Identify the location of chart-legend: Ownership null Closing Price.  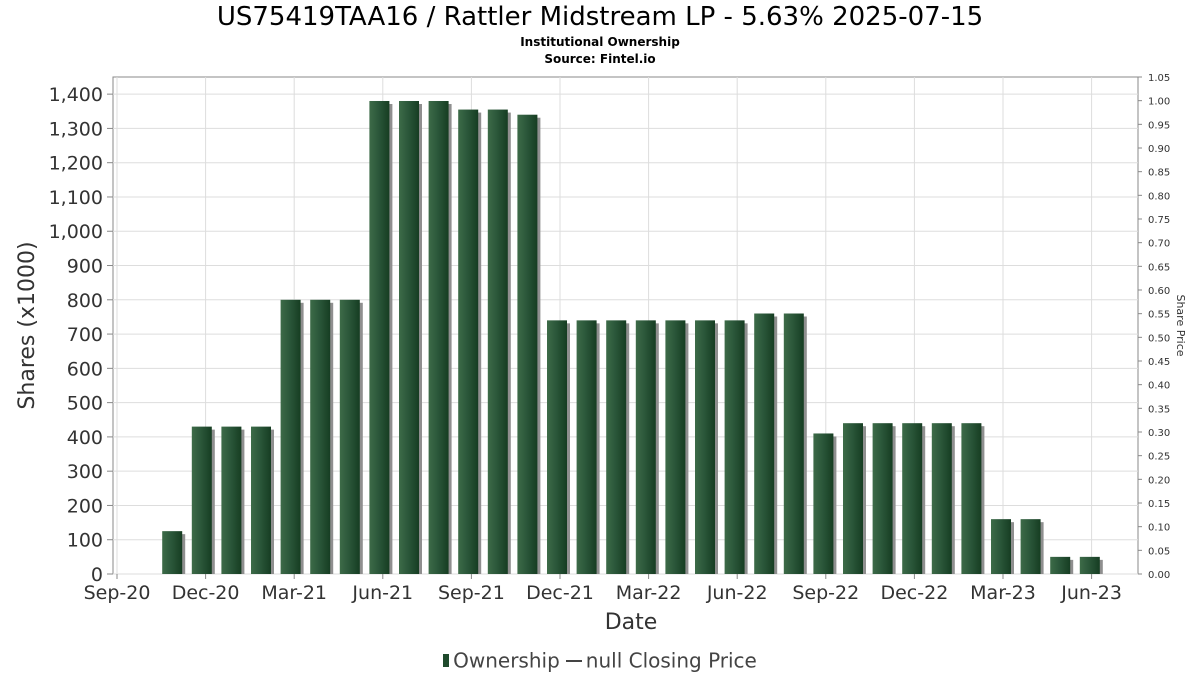
(600, 660).